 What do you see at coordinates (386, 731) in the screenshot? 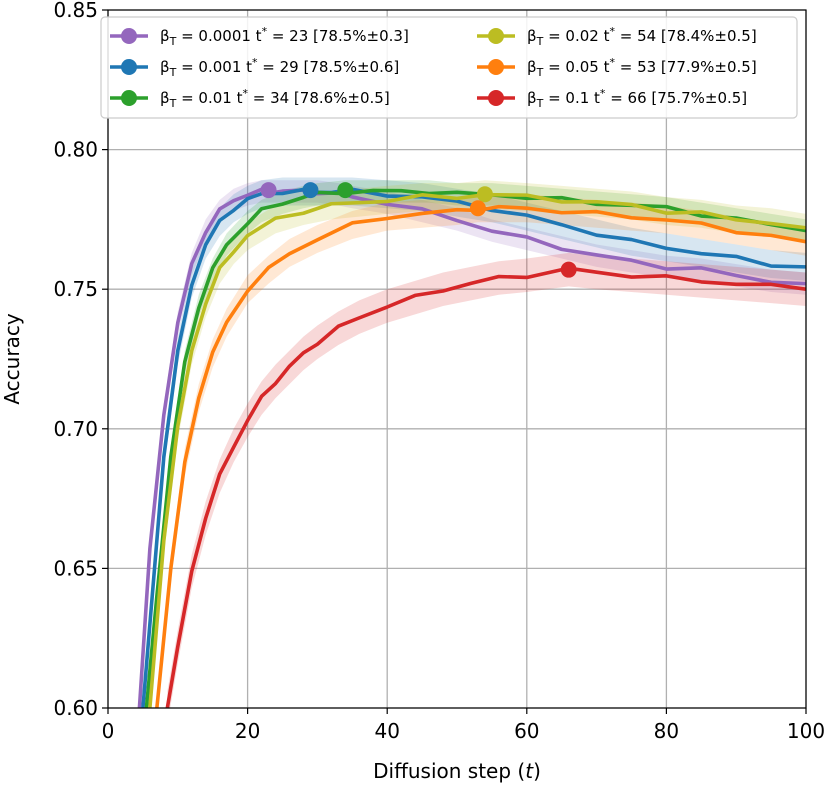
I see `x-tick-label: 40` at bounding box center [386, 731].